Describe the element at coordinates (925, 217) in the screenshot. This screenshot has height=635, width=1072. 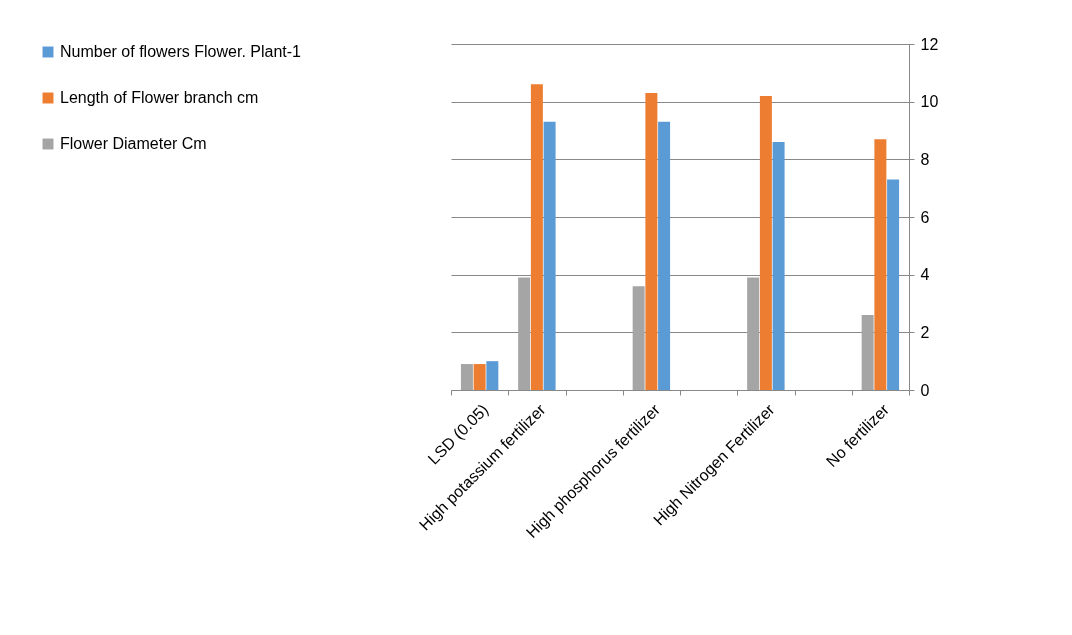
I see `y-tick-label: 6` at that location.